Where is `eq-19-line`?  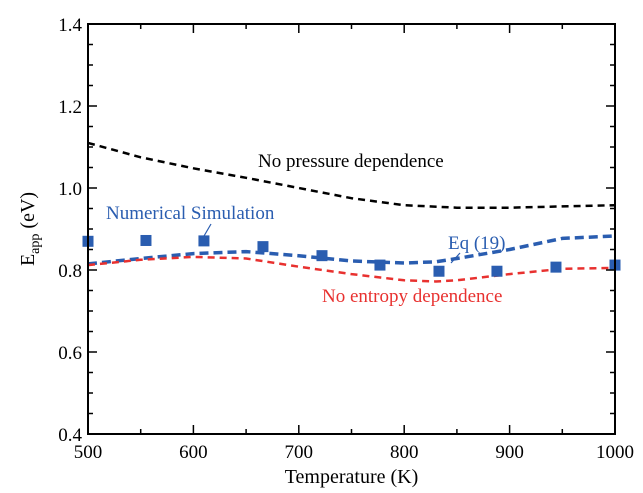
eq-19-line is located at coordinates (351, 250).